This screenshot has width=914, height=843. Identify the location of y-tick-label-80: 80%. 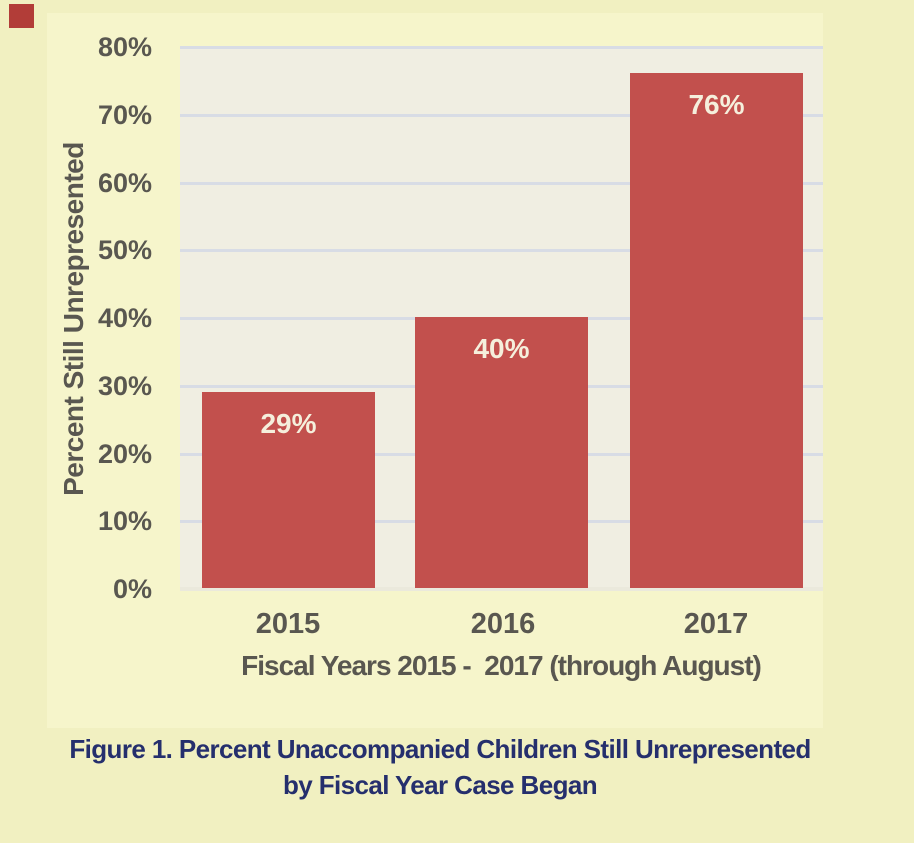
(124, 47).